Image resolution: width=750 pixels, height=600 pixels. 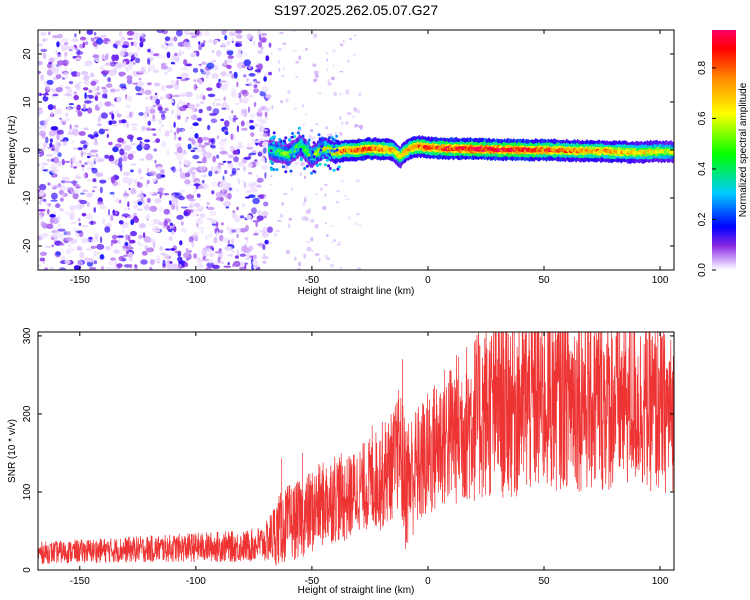 What do you see at coordinates (312, 581) in the screenshot?
I see `snr-xtick-label: -50` at bounding box center [312, 581].